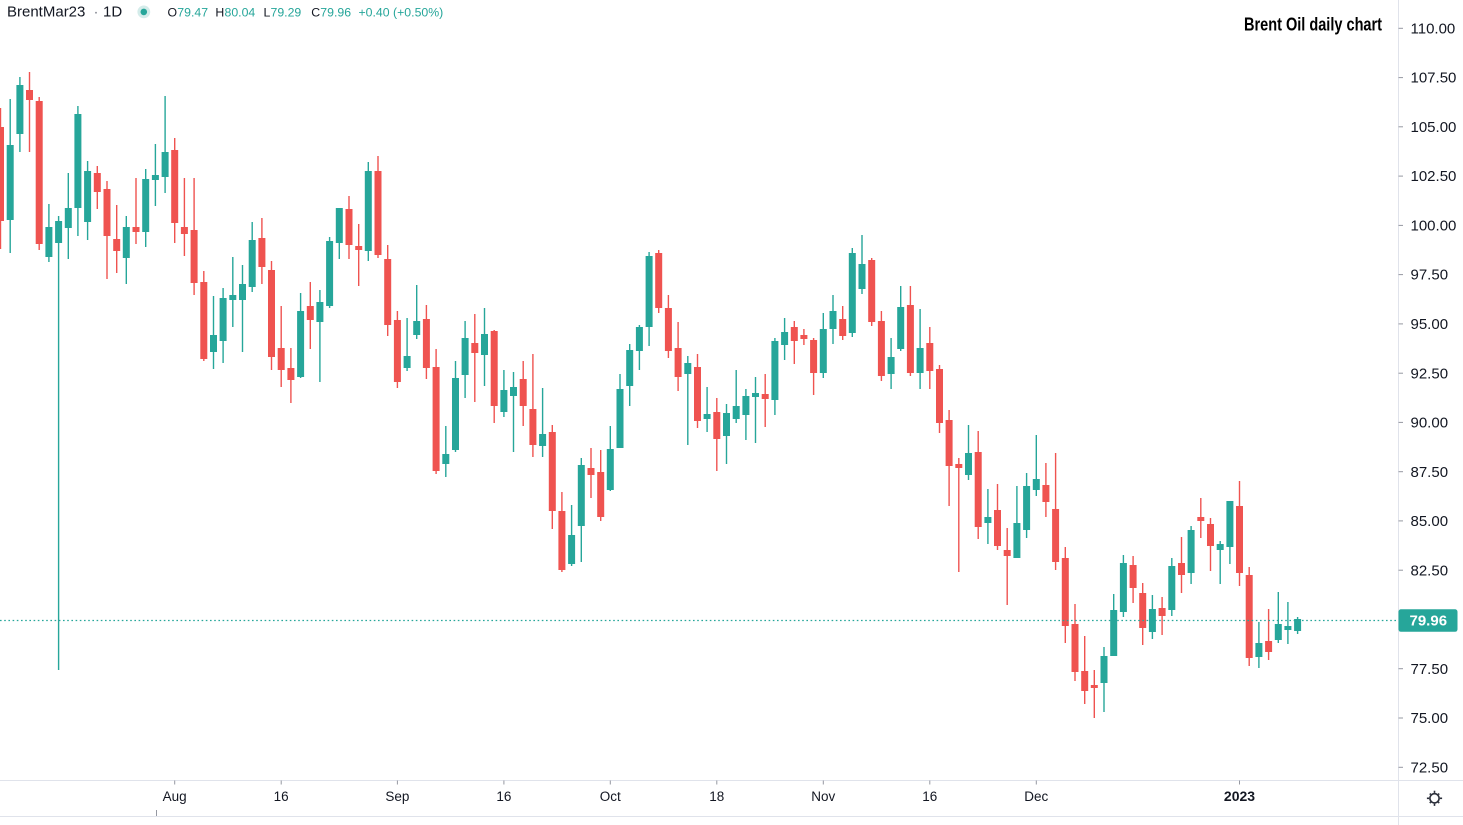 The height and width of the screenshot is (825, 1463). Describe the element at coordinates (1430, 423) in the screenshot. I see `svg-text: 90.00` at that location.